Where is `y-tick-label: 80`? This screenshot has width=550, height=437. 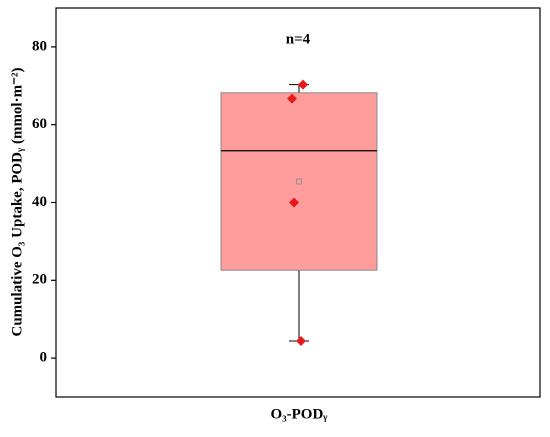 y-tick-label: 80 is located at coordinates (39, 46).